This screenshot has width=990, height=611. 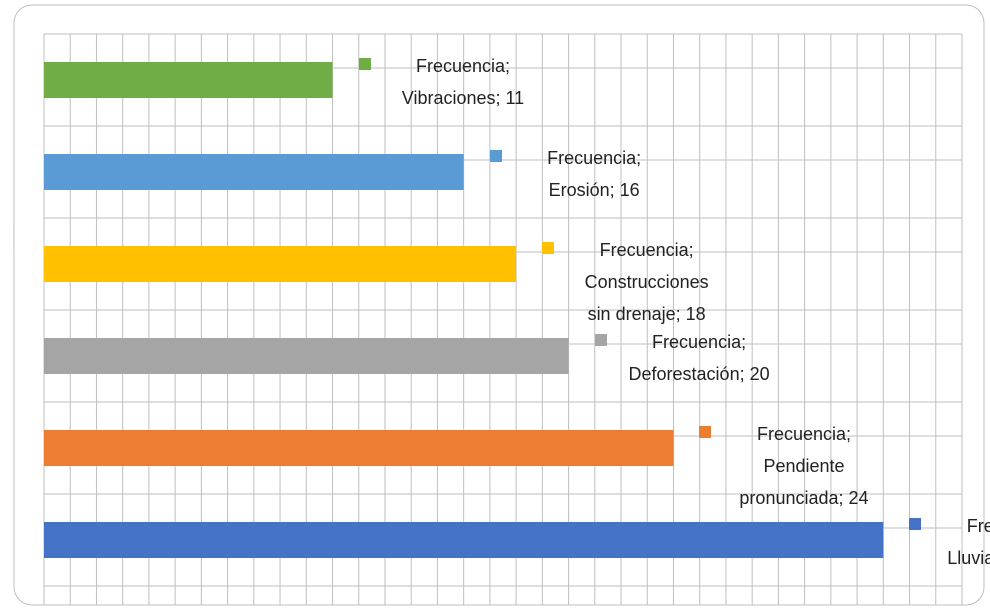 What do you see at coordinates (447, 82) in the screenshot?
I see `data-label: Frecuencia; Vibraciones; 11` at bounding box center [447, 82].